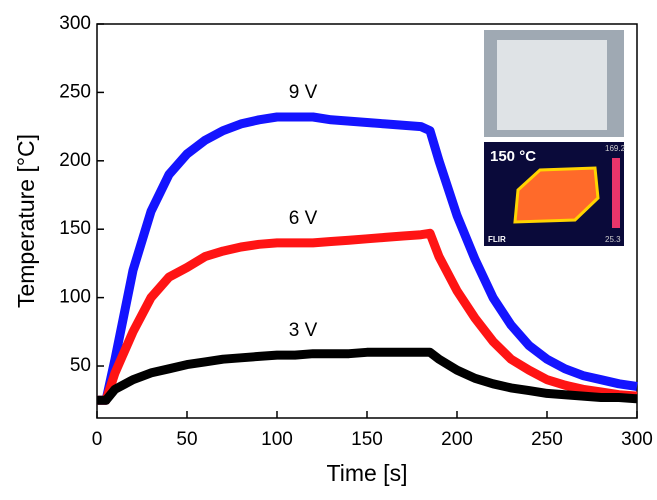 This screenshot has width=657, height=500. What do you see at coordinates (513, 156) in the screenshot?
I see `inset-temperature: 150 °C` at bounding box center [513, 156].